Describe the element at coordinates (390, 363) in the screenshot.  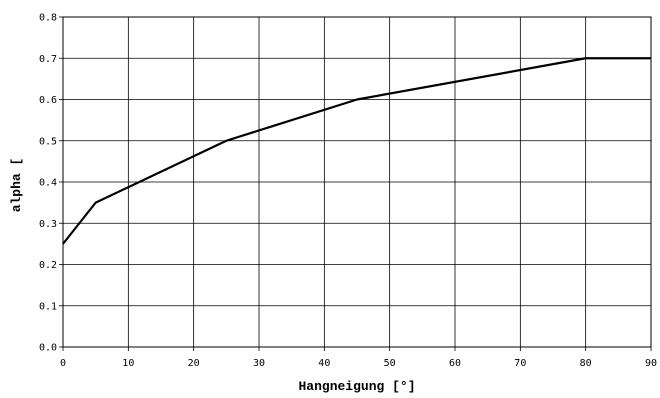
I see `x-tick-label: 50` at that location.